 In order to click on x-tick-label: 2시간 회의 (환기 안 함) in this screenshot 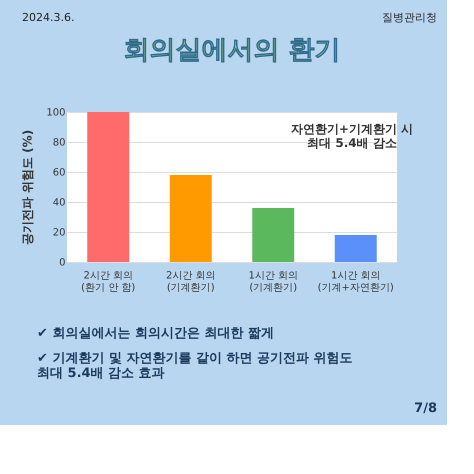, I will do `click(108, 282)`.